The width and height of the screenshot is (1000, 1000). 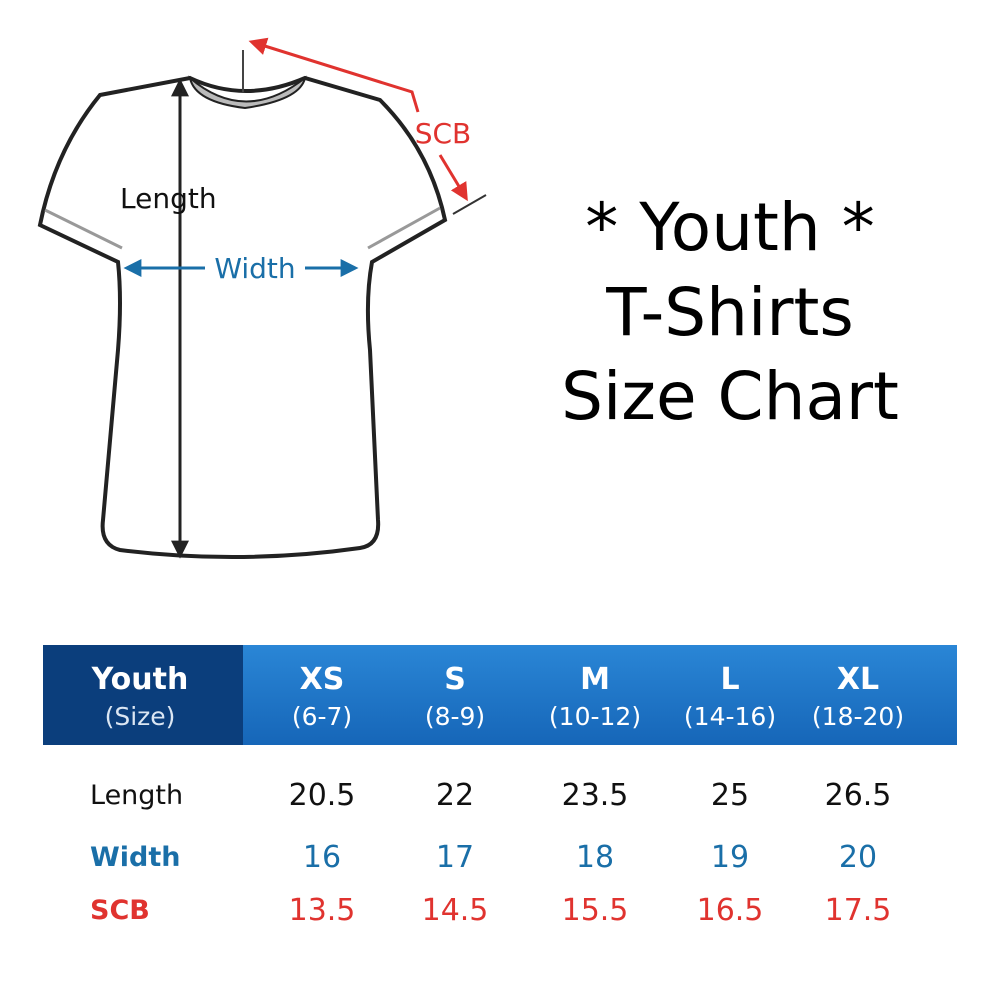 What do you see at coordinates (858, 679) in the screenshot?
I see `header-size: XL` at bounding box center [858, 679].